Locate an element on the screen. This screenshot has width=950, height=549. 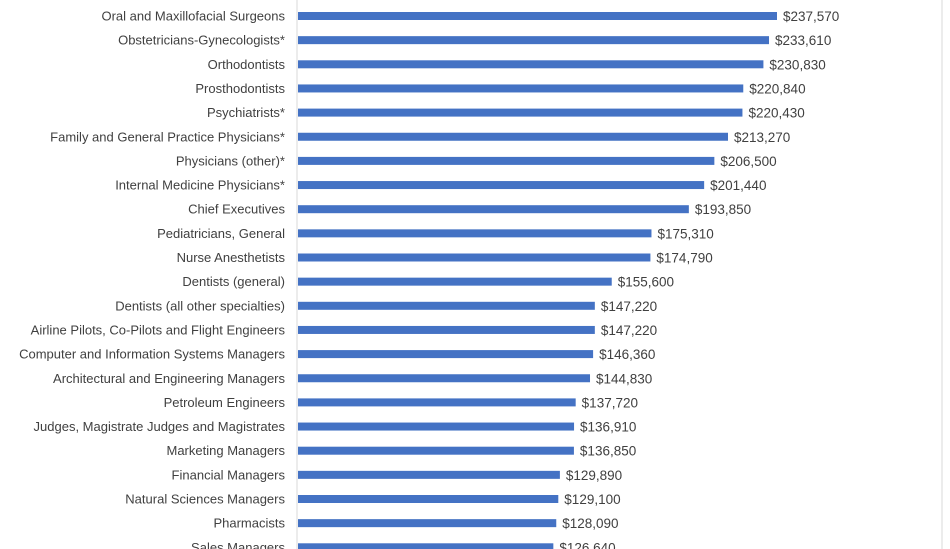
value-label: $175,310 is located at coordinates (685, 233).